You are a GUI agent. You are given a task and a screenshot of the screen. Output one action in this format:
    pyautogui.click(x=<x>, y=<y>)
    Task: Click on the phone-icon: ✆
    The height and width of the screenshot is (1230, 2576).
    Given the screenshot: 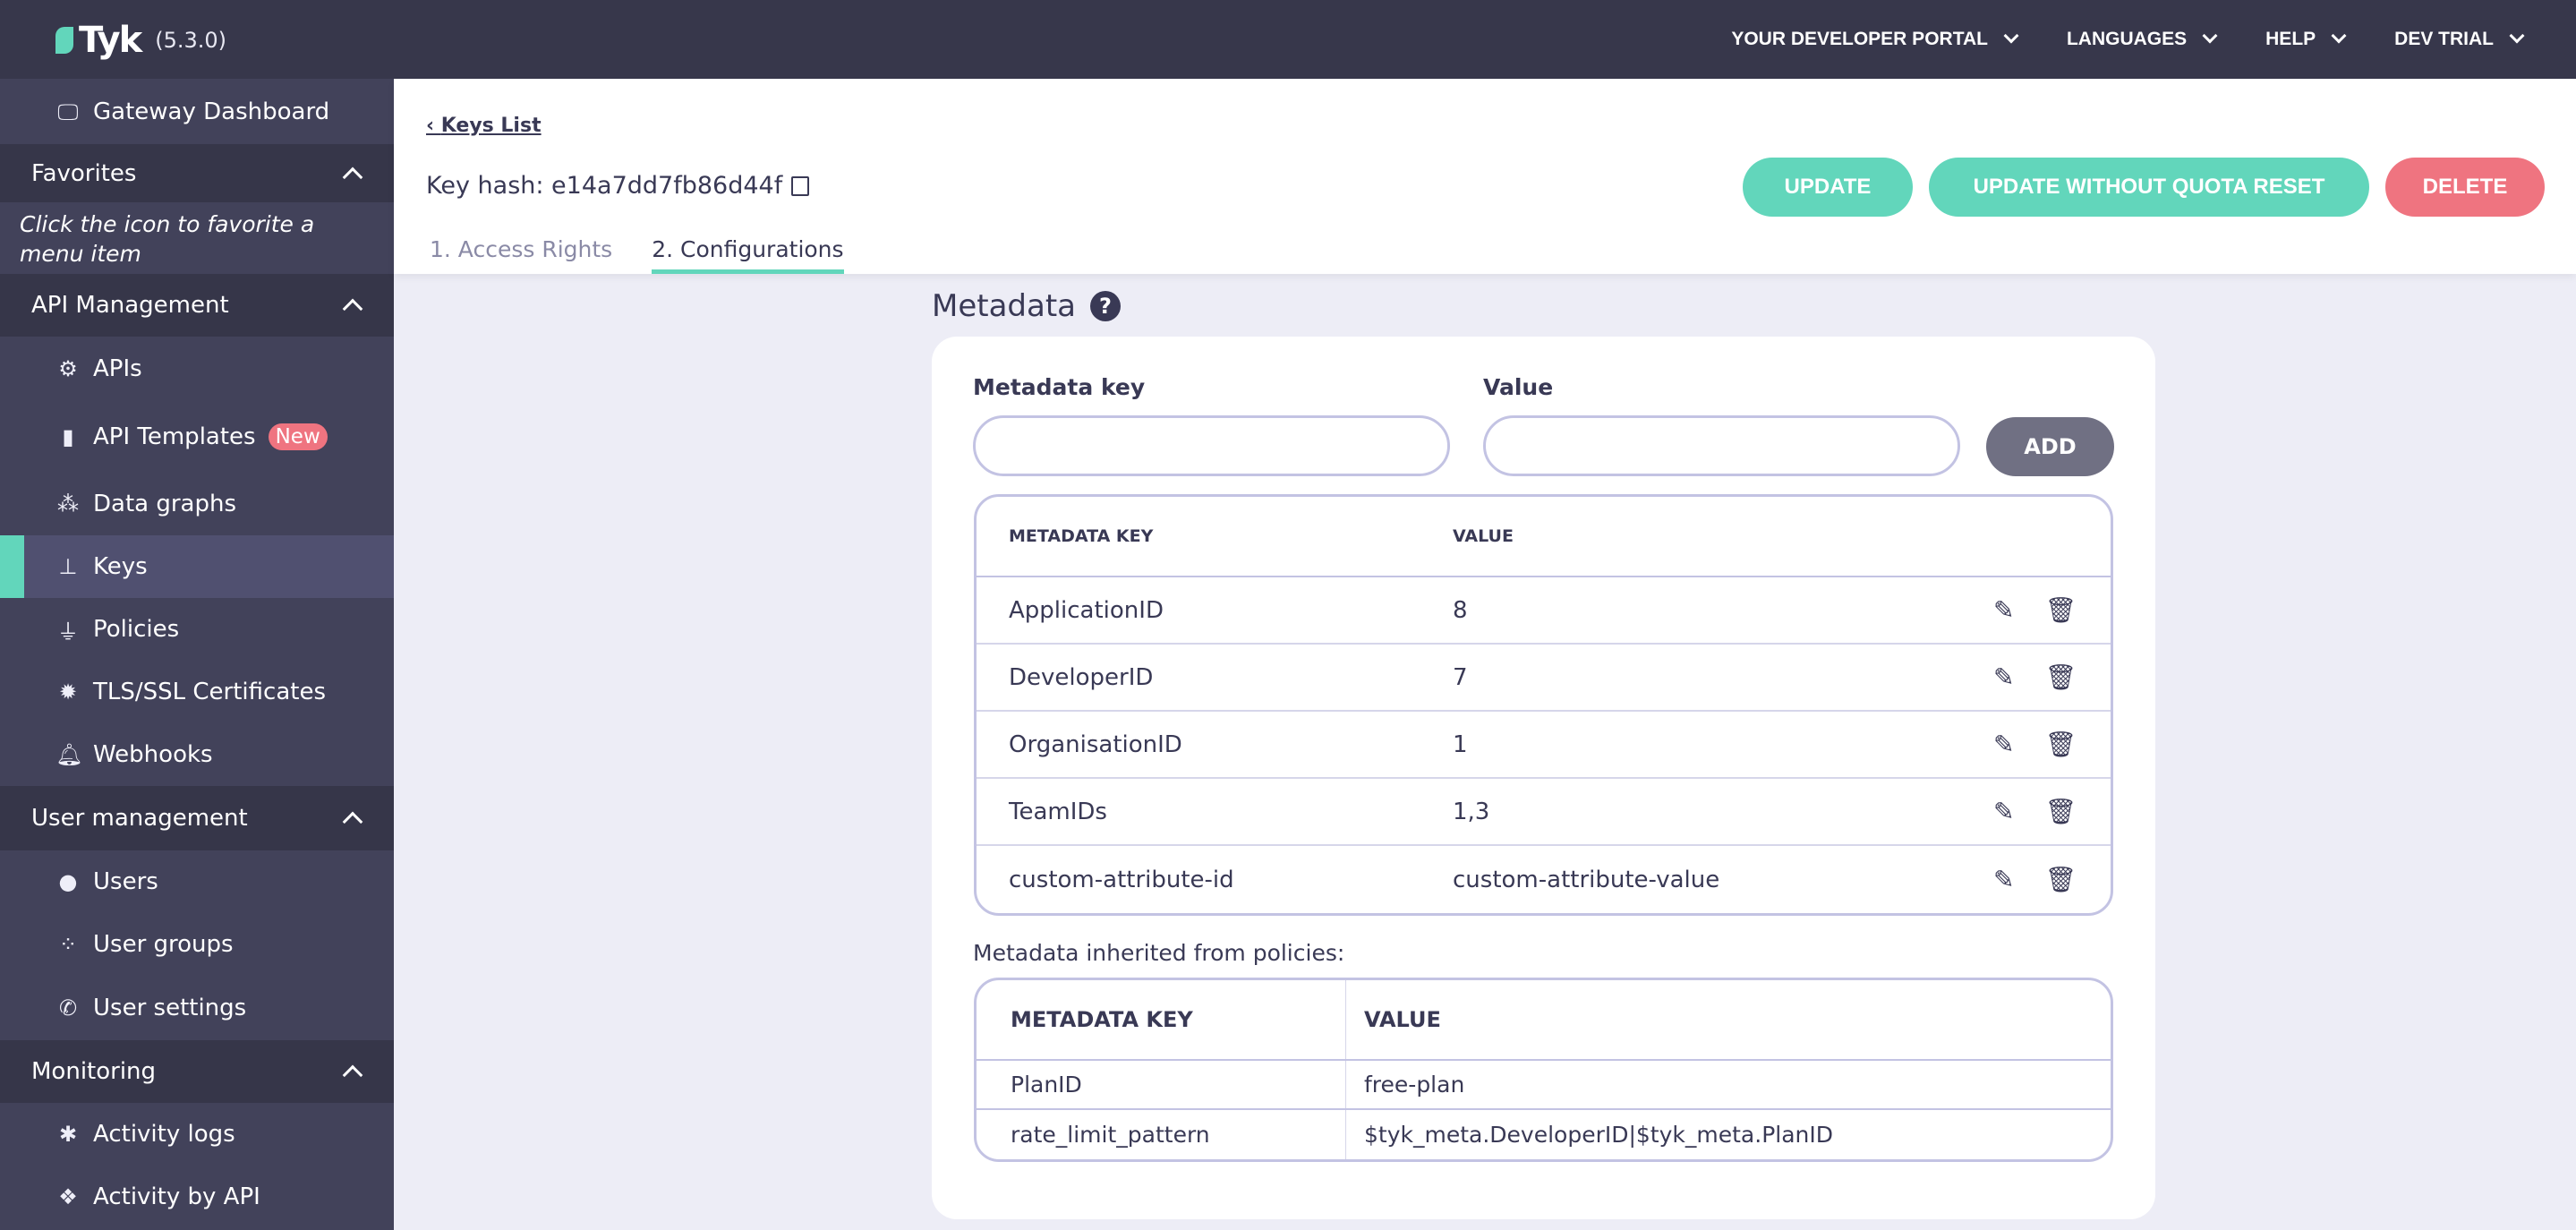 What is the action you would take?
    pyautogui.click(x=68, y=1008)
    